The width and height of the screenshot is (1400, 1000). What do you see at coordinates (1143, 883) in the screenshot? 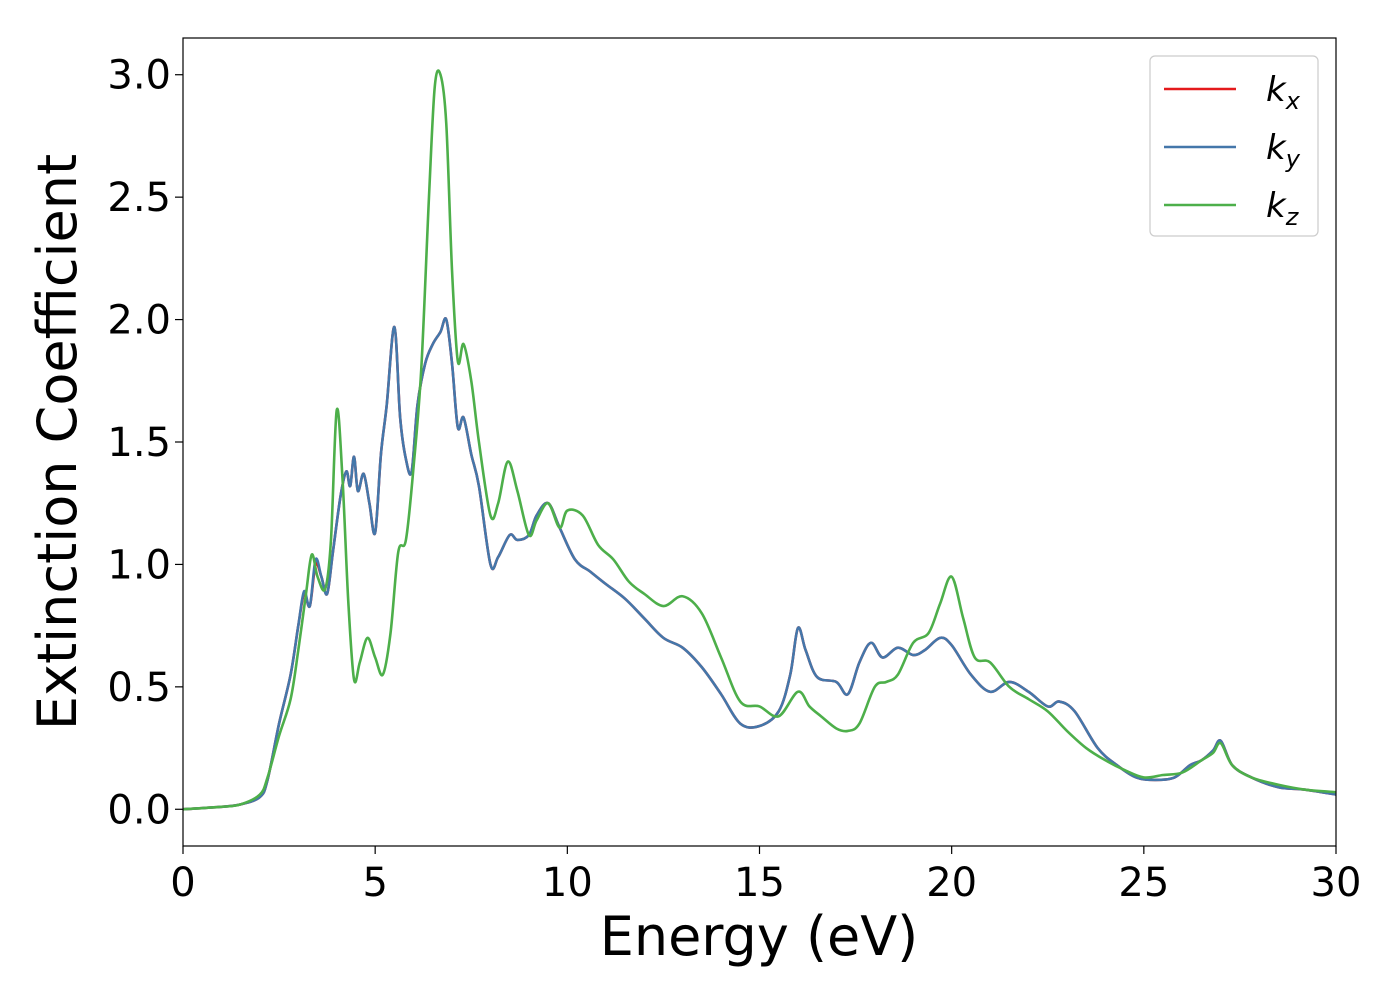
I see `x-tick-label: 25` at bounding box center [1143, 883].